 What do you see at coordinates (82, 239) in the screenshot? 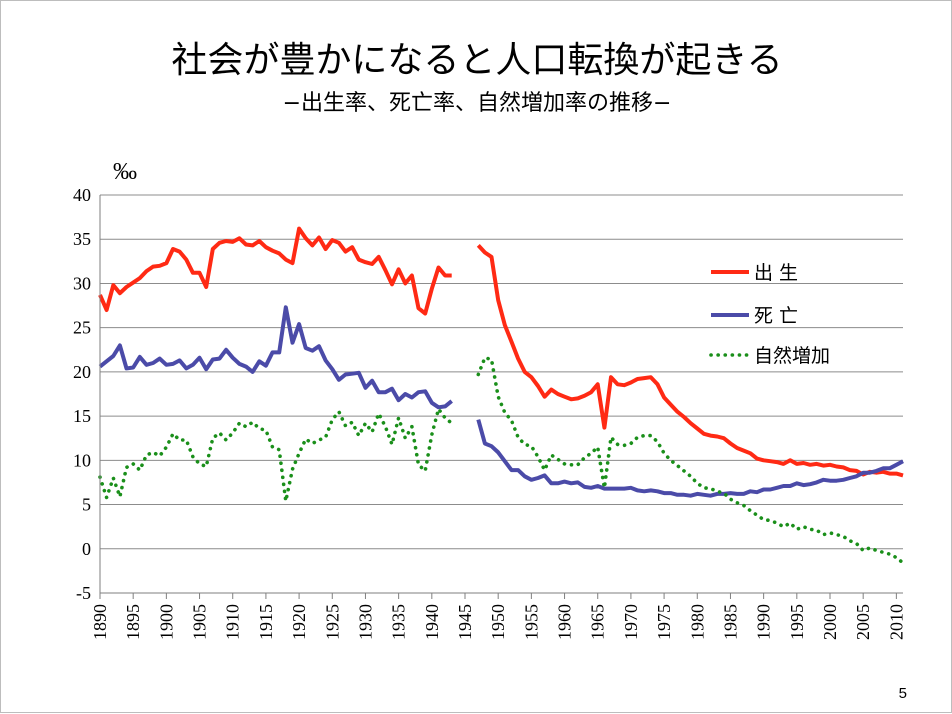
I see `y-tick-label: 35` at bounding box center [82, 239].